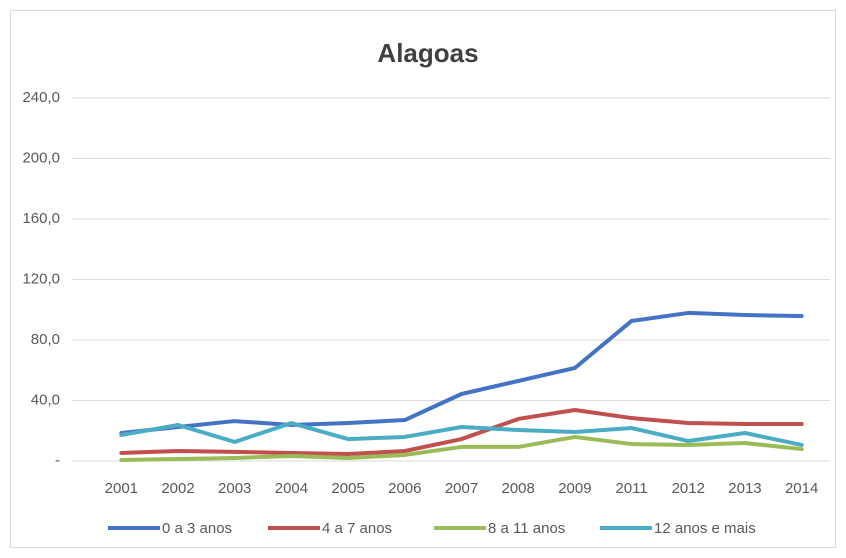  What do you see at coordinates (705, 528) in the screenshot?
I see `legend-label: 12 anos e mais` at bounding box center [705, 528].